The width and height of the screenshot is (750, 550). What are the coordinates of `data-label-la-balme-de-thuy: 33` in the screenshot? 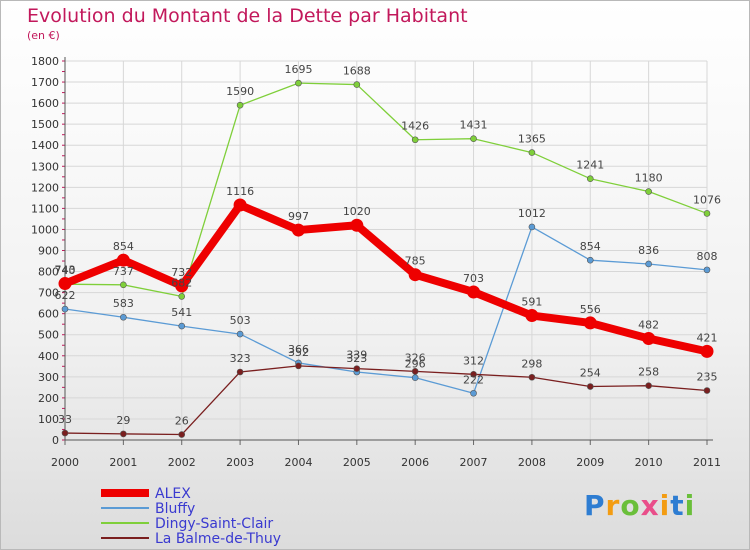 It's located at (65, 419).